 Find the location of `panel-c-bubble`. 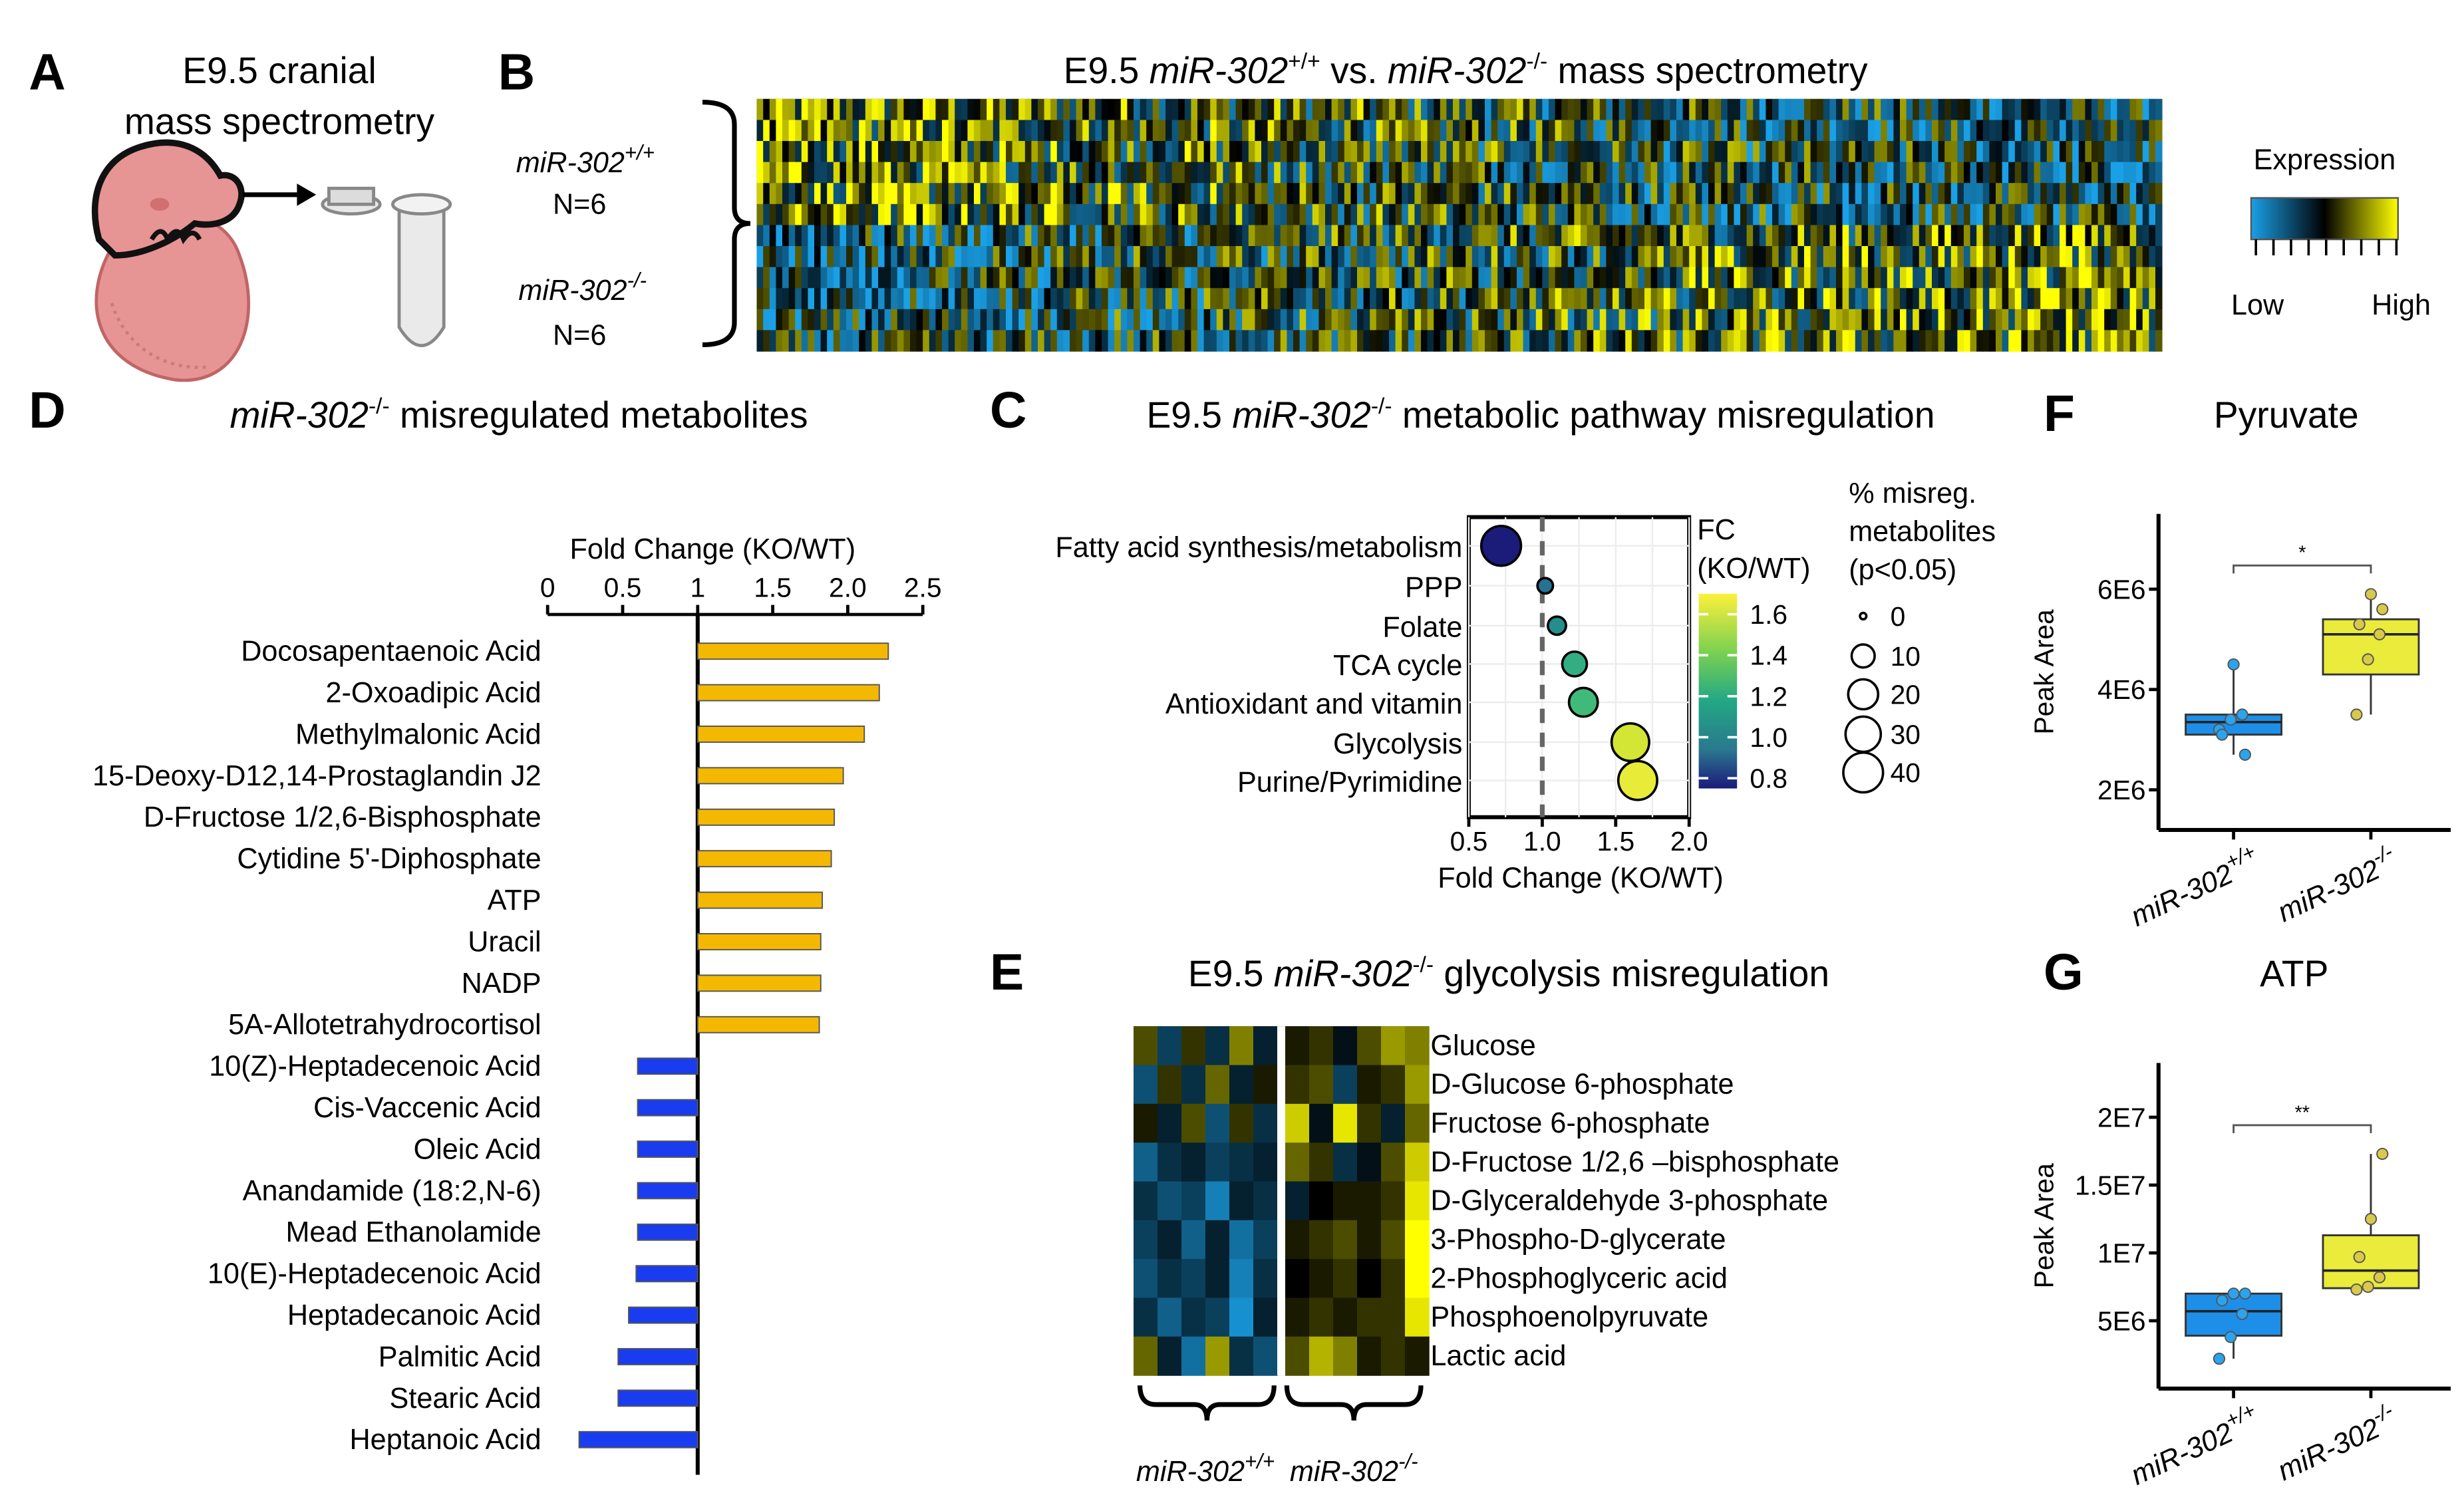

panel-c-bubble is located at coordinates (1501, 546).